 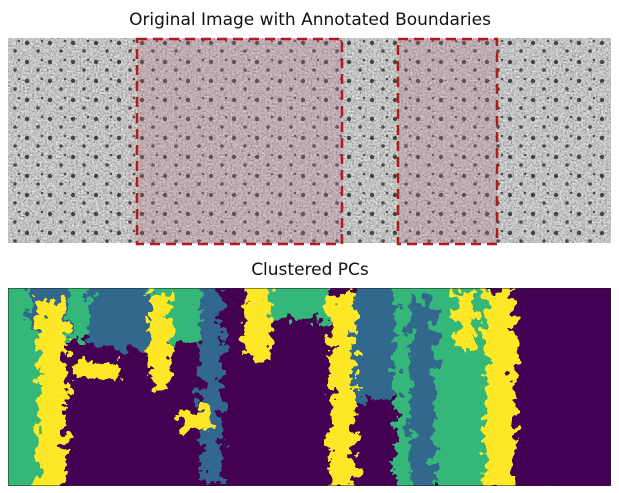 I want to click on panel-title: Original Image with Annotated Boundaries, so click(x=310, y=20).